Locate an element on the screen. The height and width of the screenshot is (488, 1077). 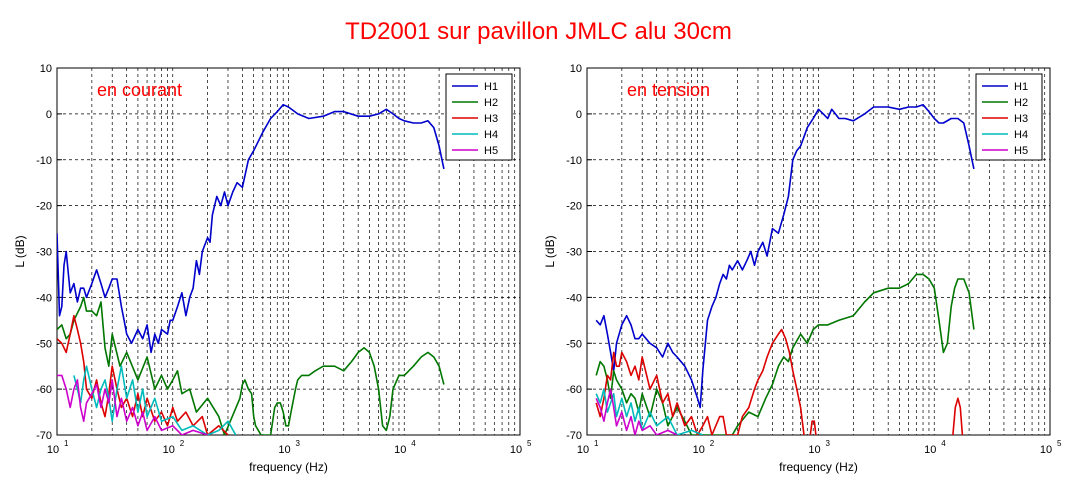
panel-annotation: en courant is located at coordinates (139, 90).